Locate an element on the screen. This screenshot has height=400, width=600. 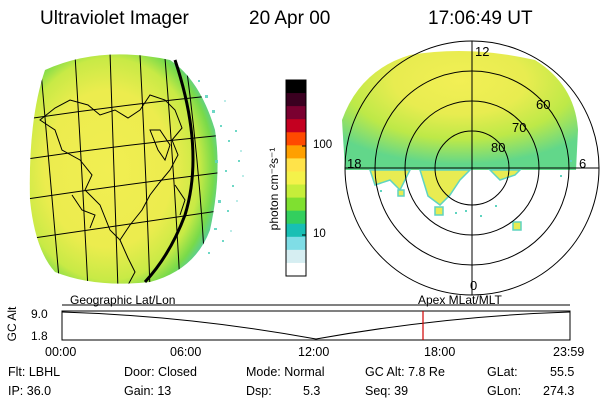
colorbar-unit-label: photon cm⁻²s⁻¹ is located at coordinates (274, 189).